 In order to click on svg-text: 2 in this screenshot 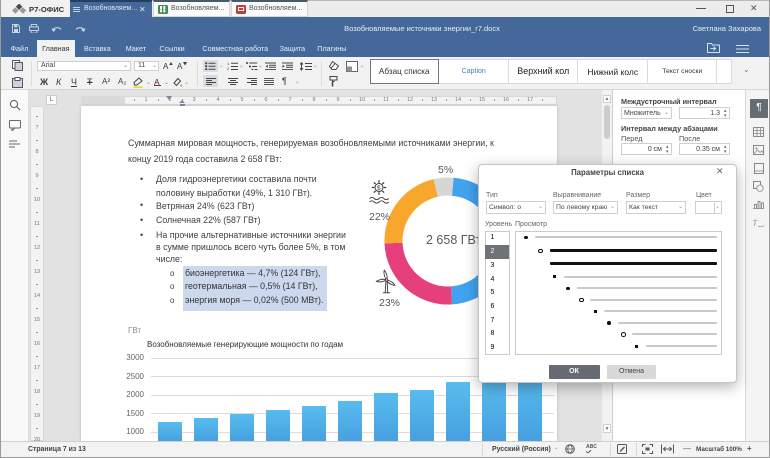, I will do `click(228, 68)`.